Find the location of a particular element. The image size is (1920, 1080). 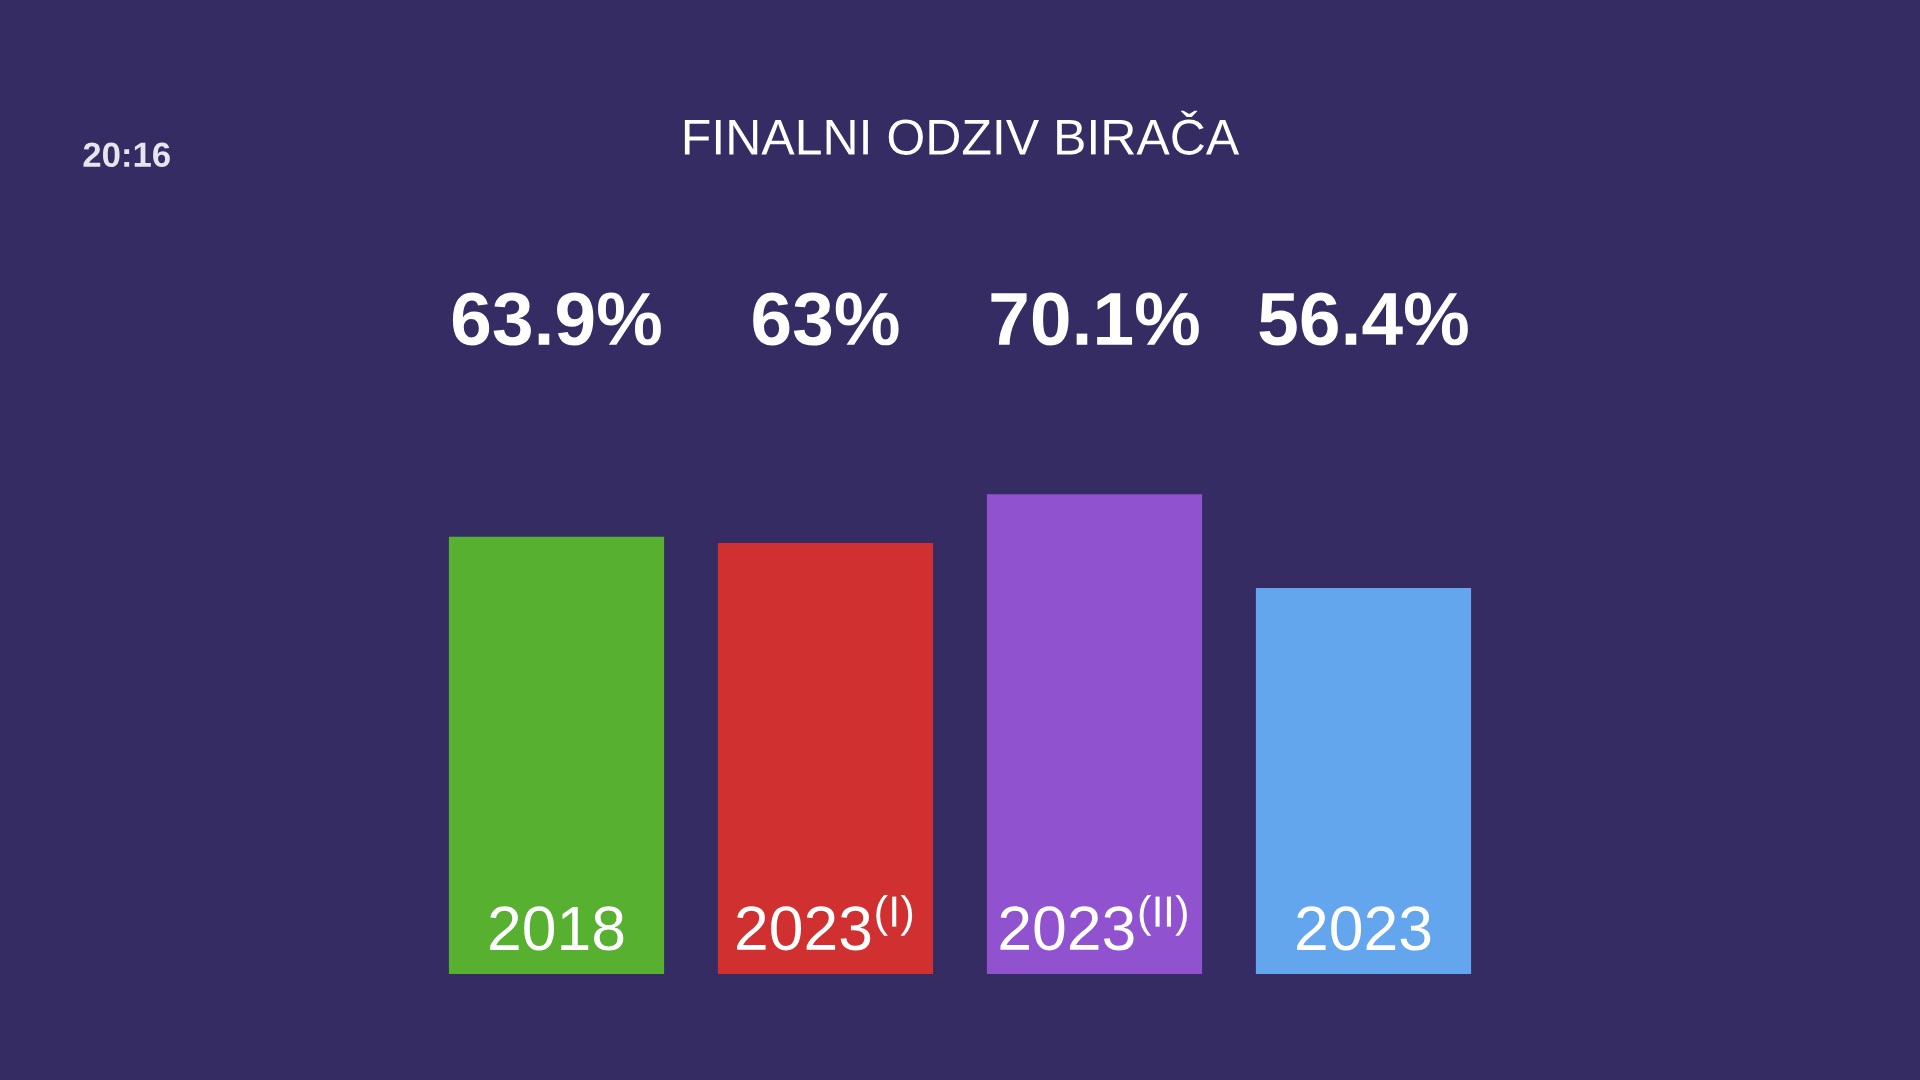

data-label: 63% is located at coordinates (826, 319).